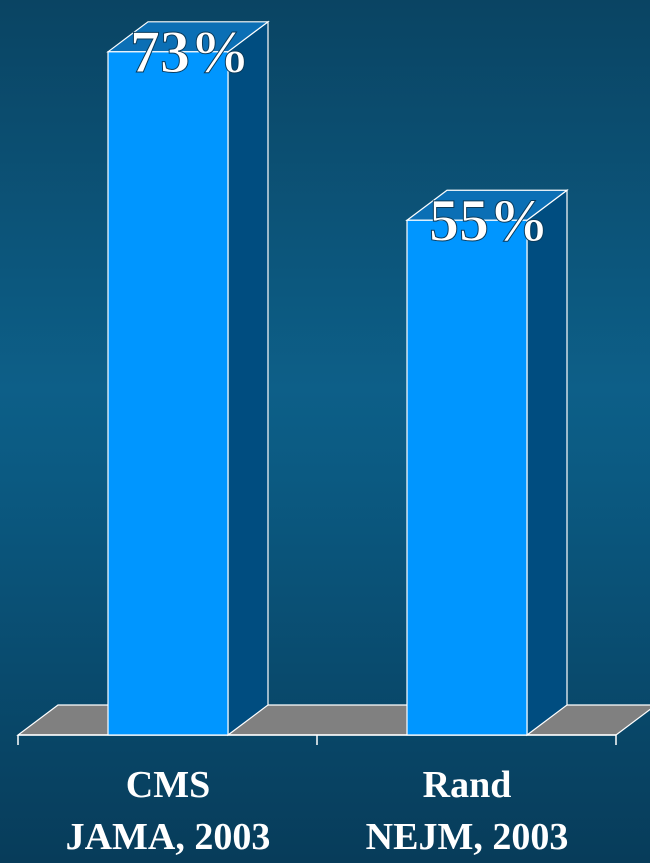  I want to click on category-label: CMS JAMA, 2003, so click(168, 811).